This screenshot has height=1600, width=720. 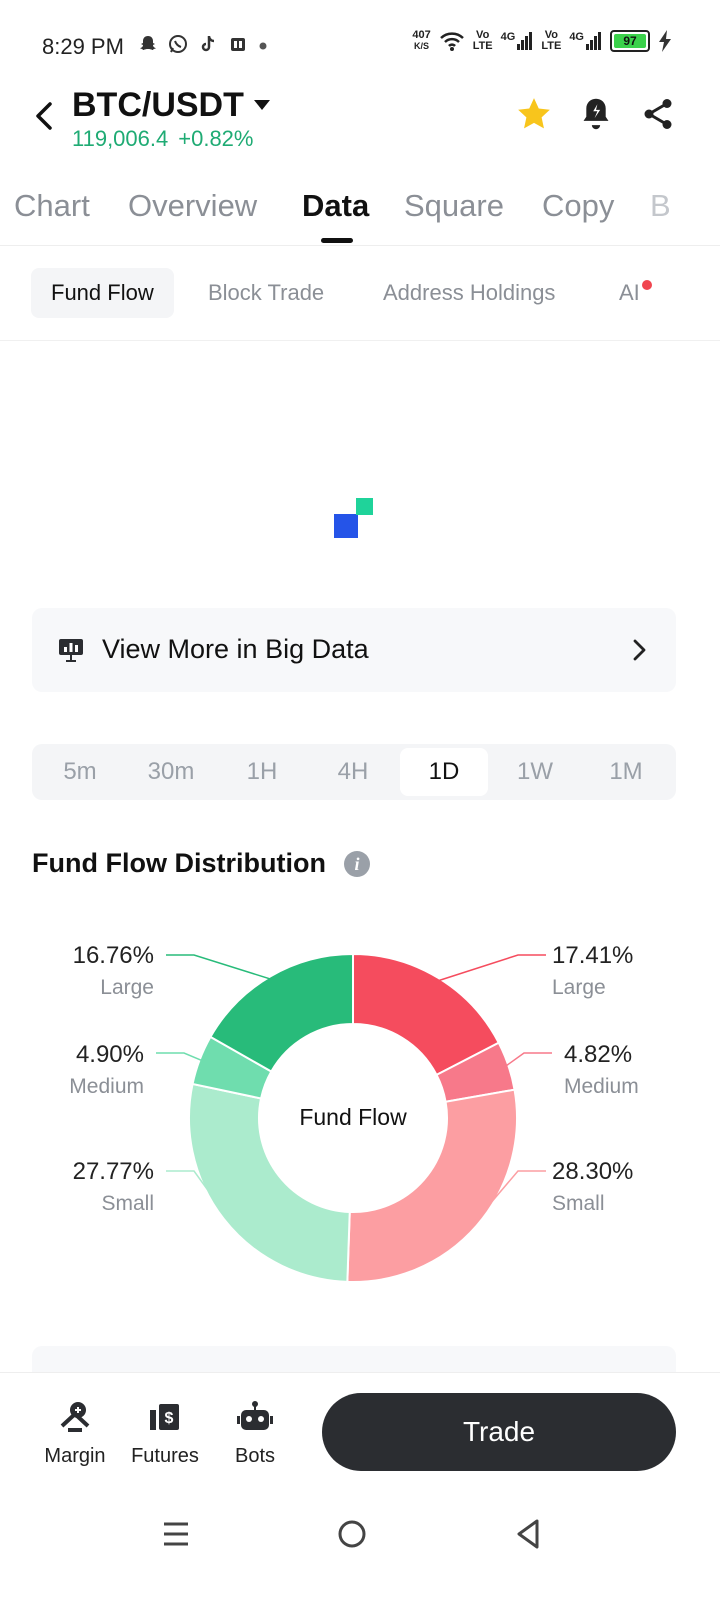 I want to click on snapchat-icon, so click(x=148, y=43).